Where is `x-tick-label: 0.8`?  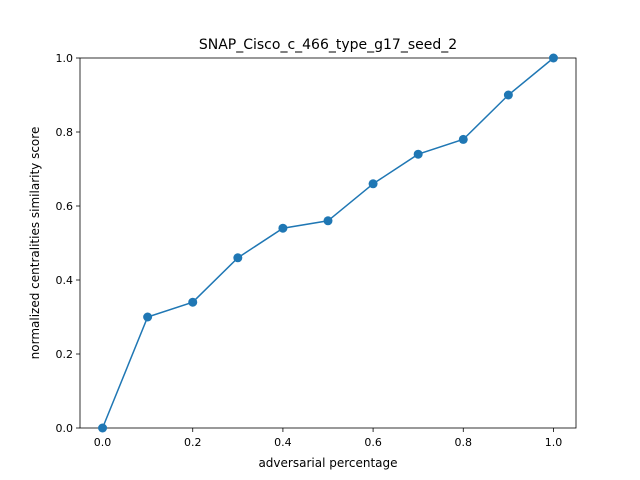 x-tick-label: 0.8 is located at coordinates (464, 442).